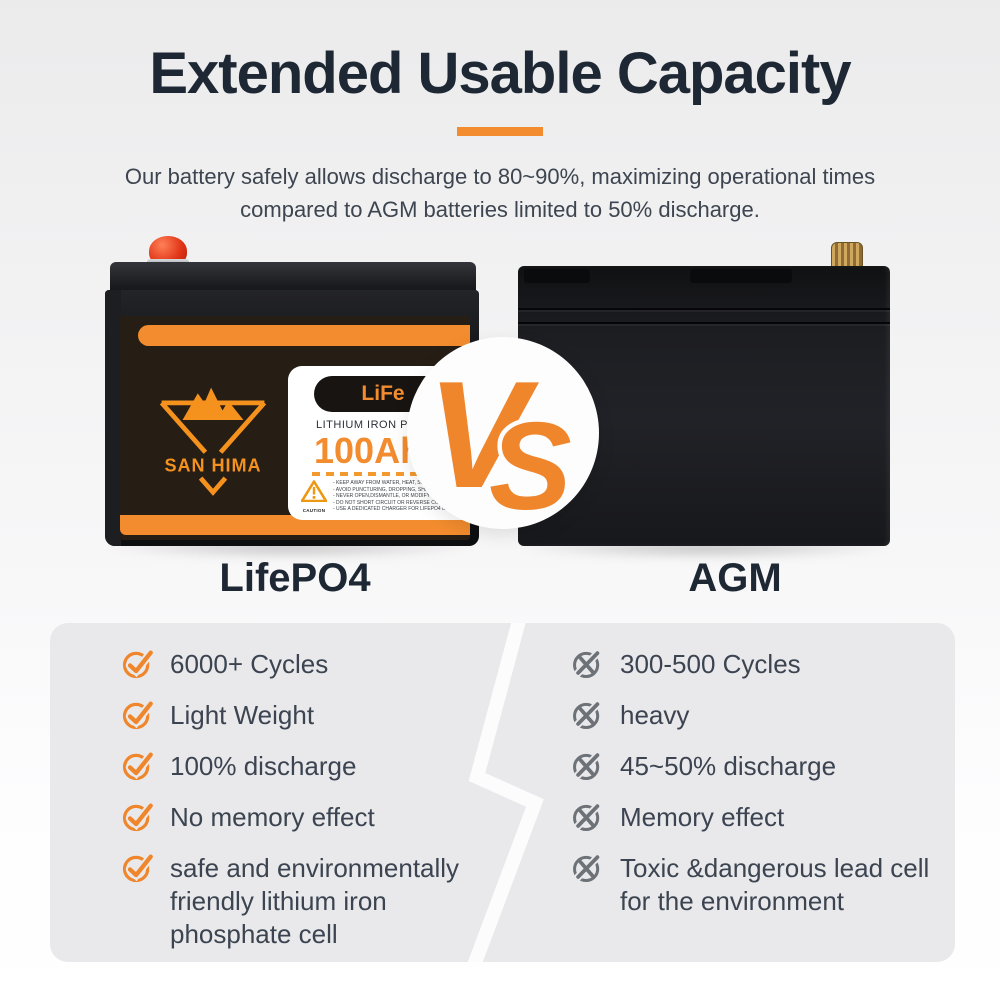  I want to click on accent-divider, so click(500, 131).